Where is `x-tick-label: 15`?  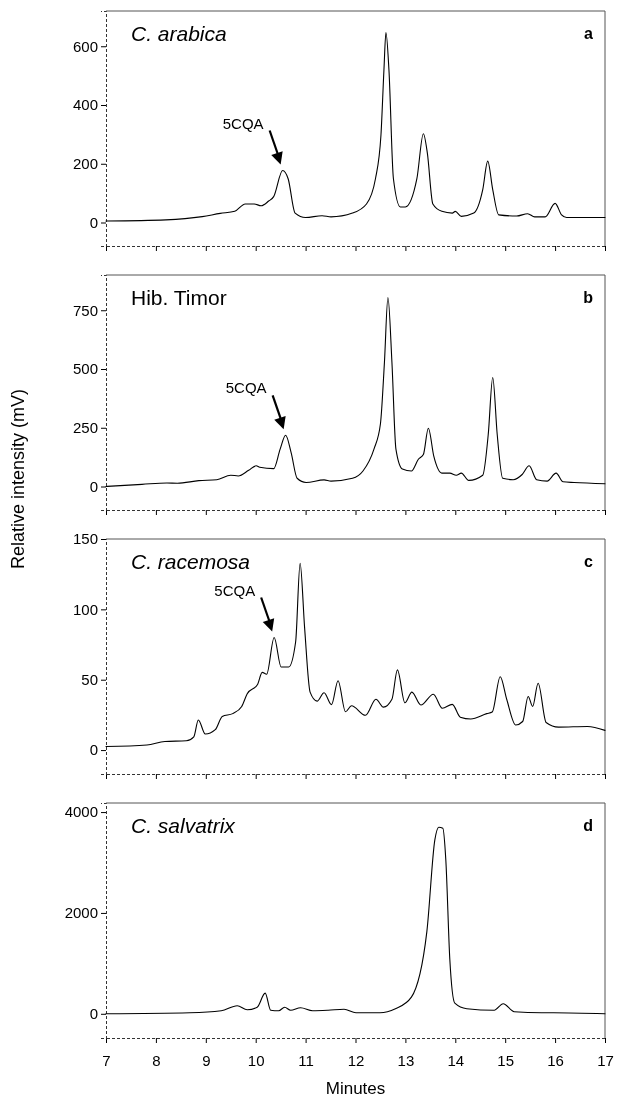
x-tick-label: 15 is located at coordinates (506, 1060).